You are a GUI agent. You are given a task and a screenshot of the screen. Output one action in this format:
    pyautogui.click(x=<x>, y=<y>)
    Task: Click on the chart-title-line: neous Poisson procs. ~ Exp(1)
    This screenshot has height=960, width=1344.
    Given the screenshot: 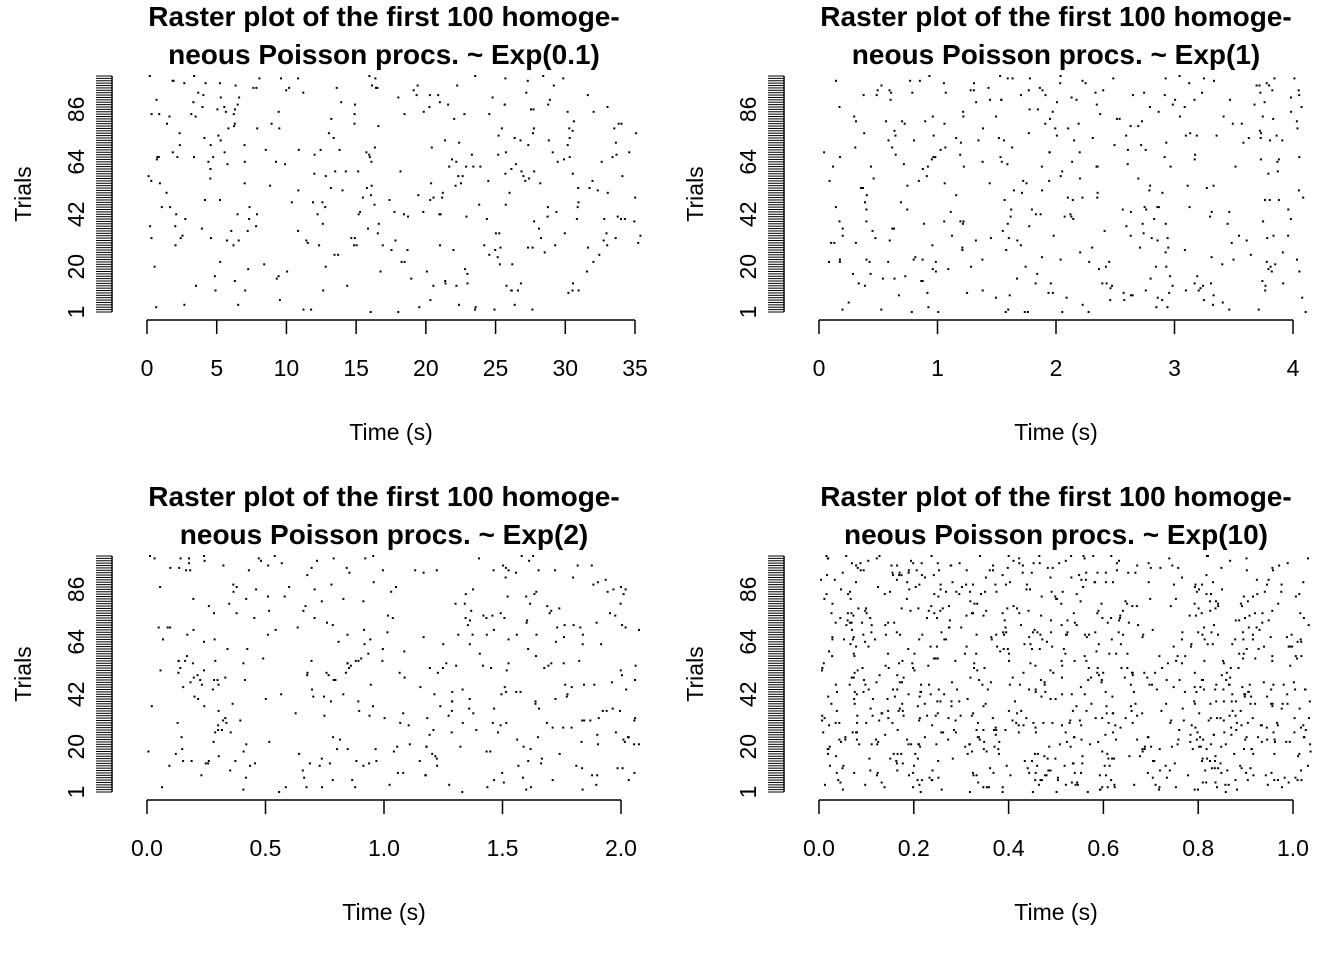 What is the action you would take?
    pyautogui.click(x=1056, y=54)
    